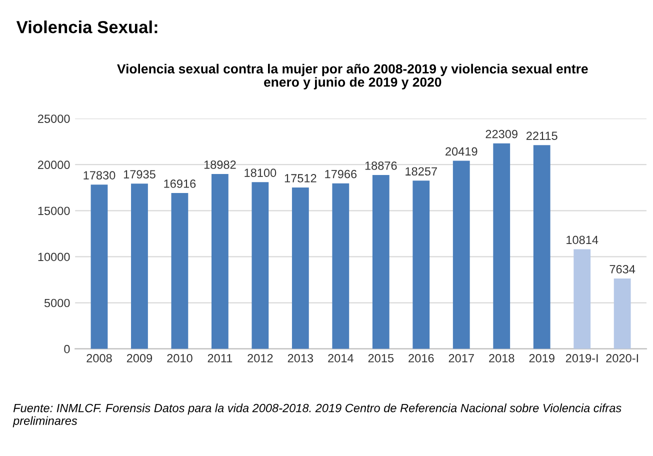 Image resolution: width=653 pixels, height=456 pixels. Describe the element at coordinates (623, 269) in the screenshot. I see `data-label: 7634` at that location.